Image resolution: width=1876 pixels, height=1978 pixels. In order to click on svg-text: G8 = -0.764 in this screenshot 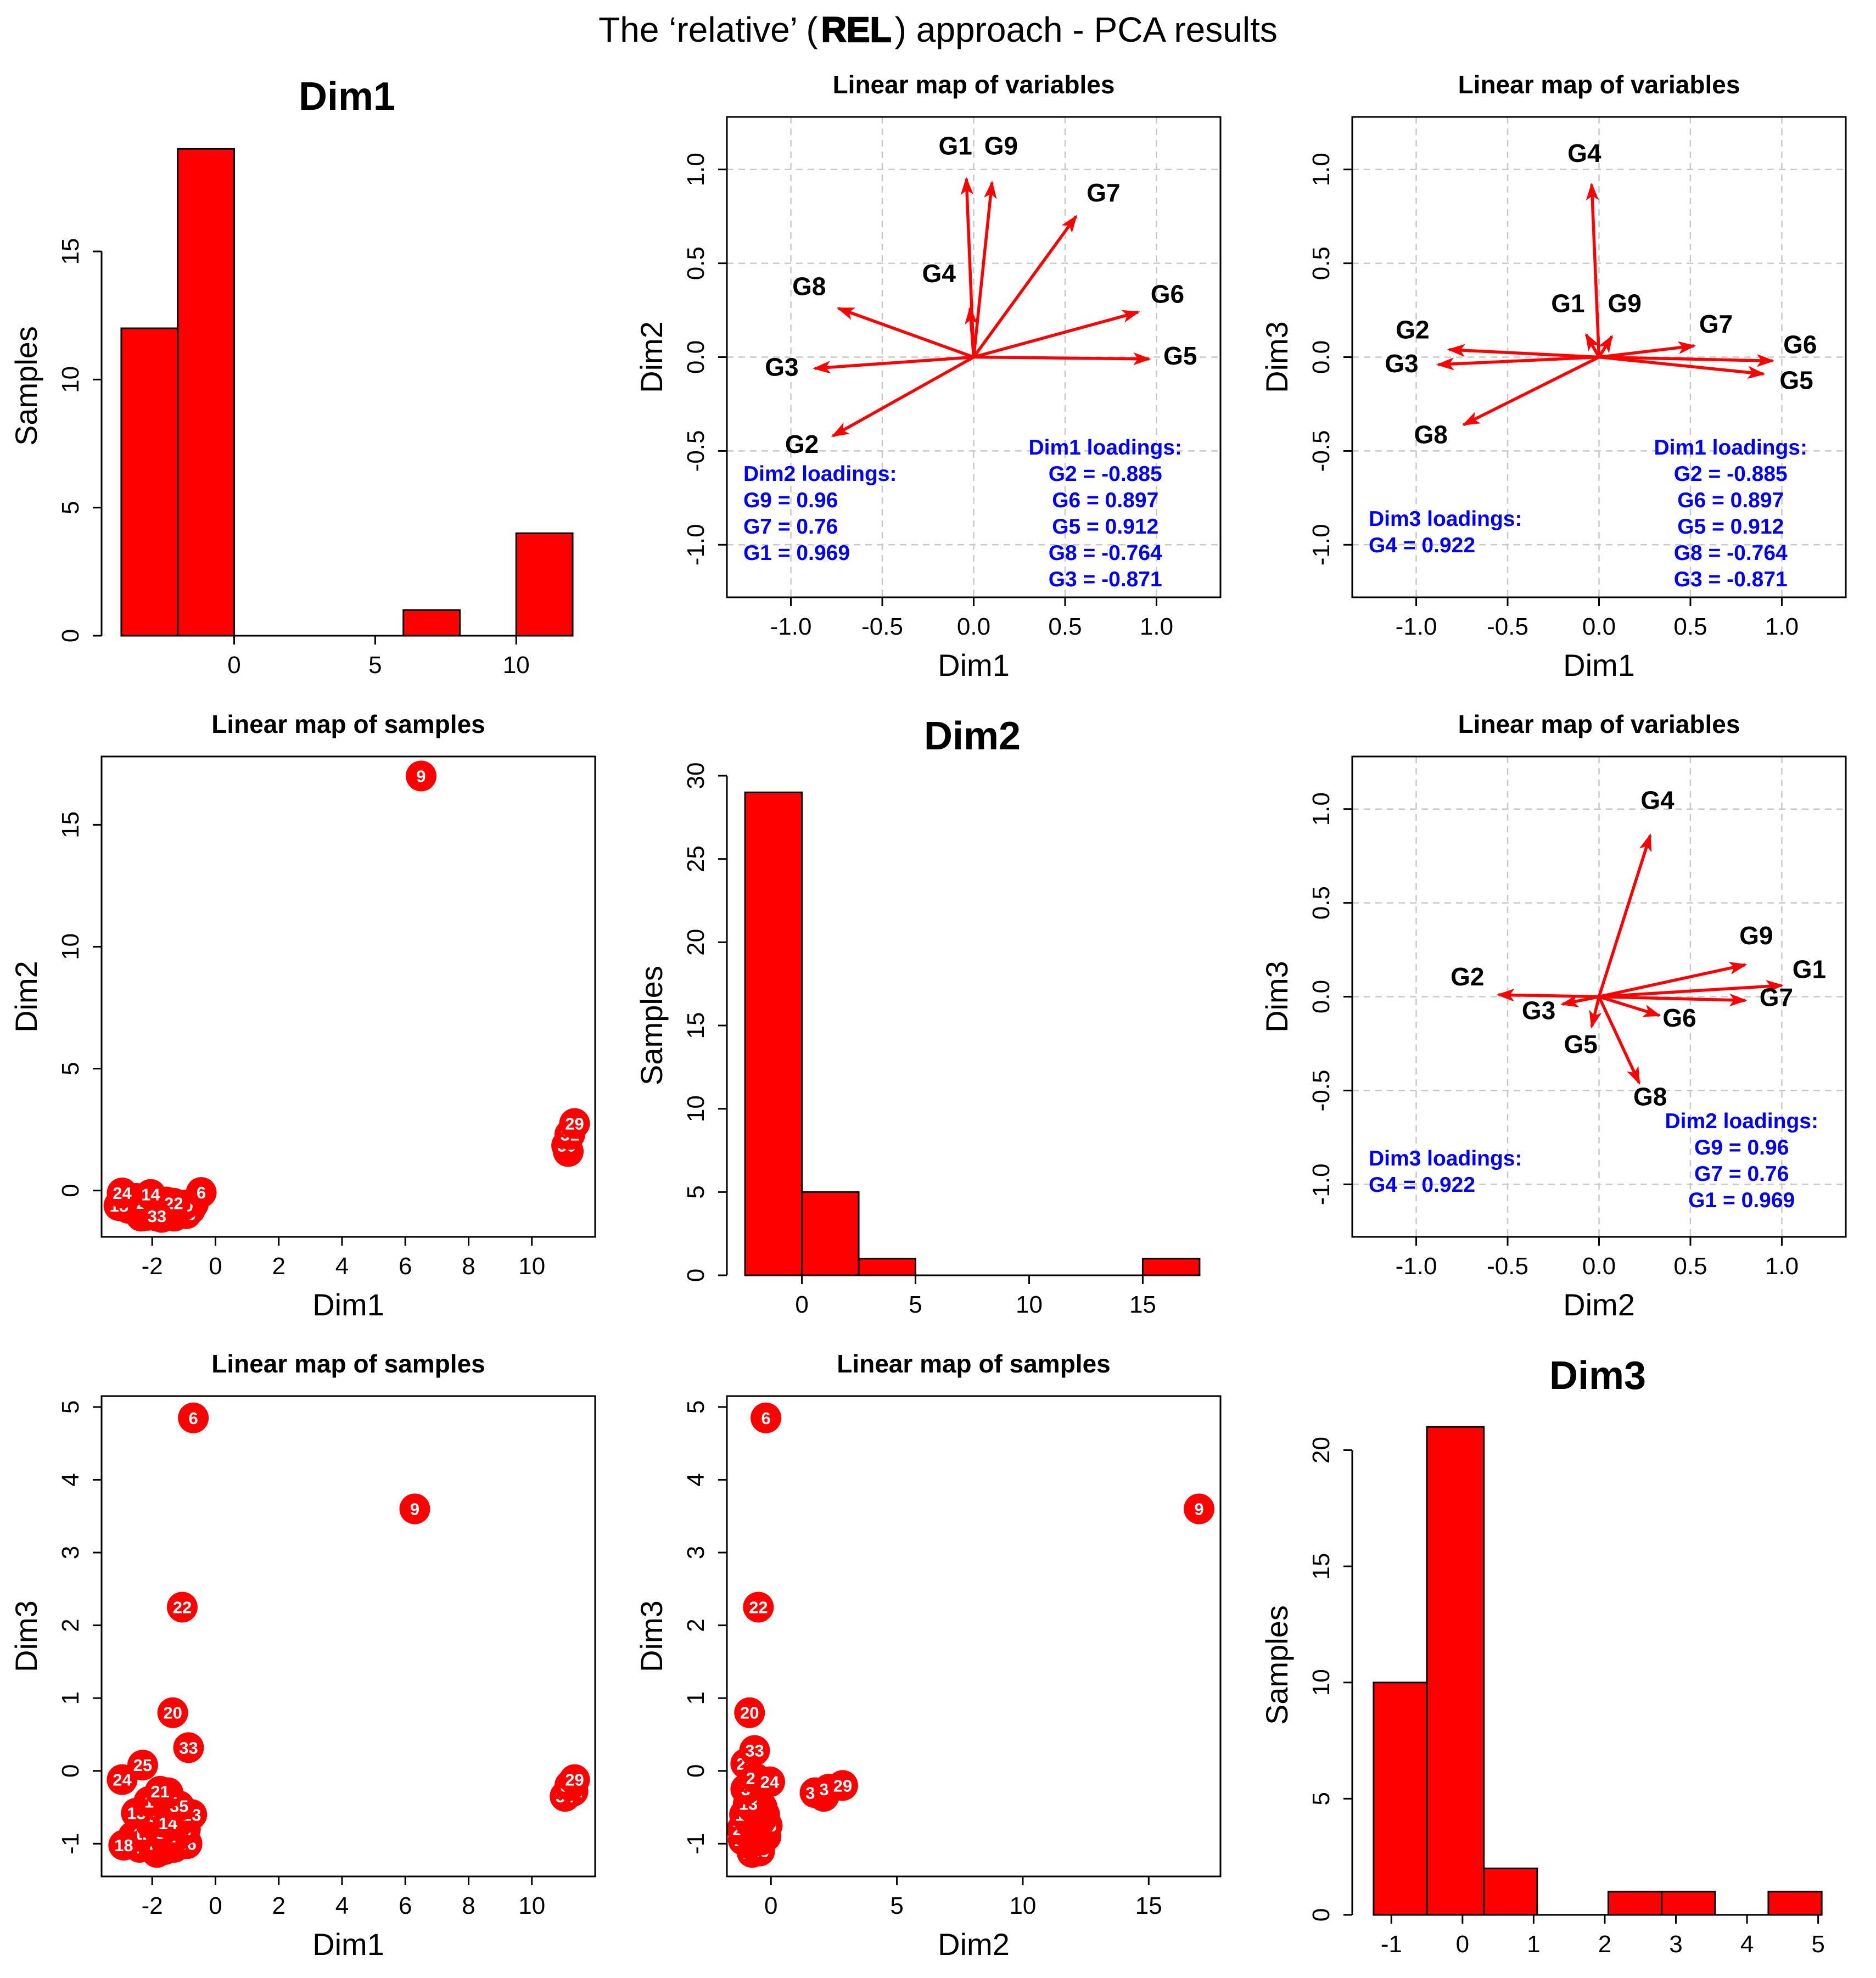, I will do `click(1731, 553)`.